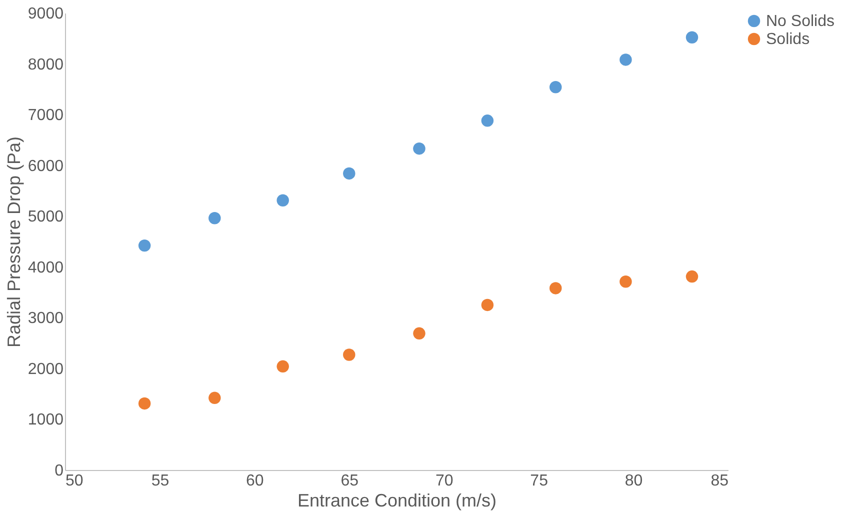  What do you see at coordinates (397, 500) in the screenshot?
I see `x-axis-title: Entrance Condition (m/s)` at bounding box center [397, 500].